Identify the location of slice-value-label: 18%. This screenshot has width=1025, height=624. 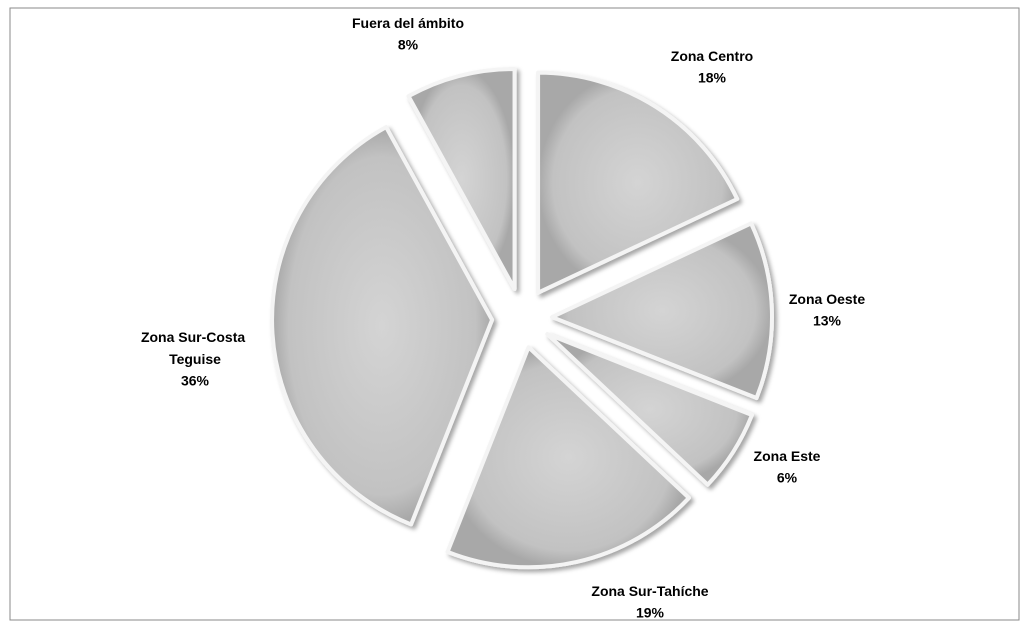
(712, 78).